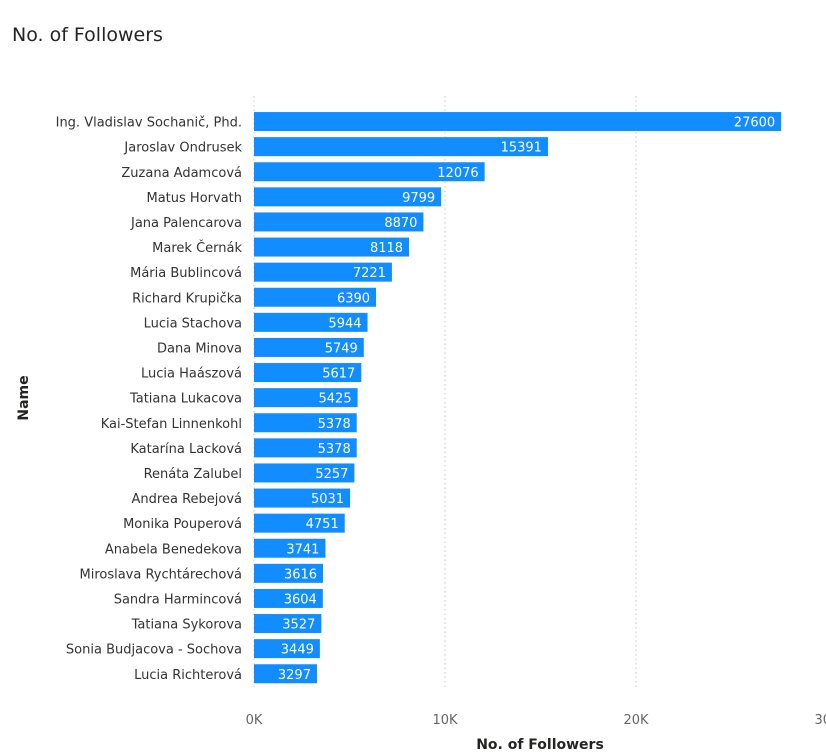 The width and height of the screenshot is (826, 754). I want to click on bar-value-label: 9799, so click(418, 198).